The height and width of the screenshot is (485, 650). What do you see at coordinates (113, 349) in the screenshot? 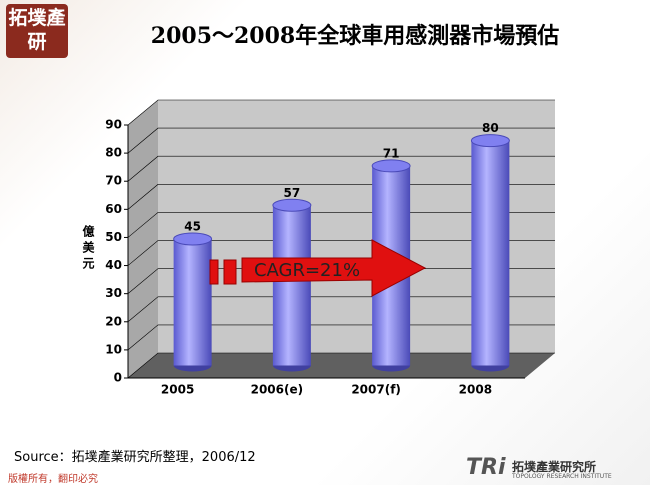
I see `y-tick-label: 10` at bounding box center [113, 349].